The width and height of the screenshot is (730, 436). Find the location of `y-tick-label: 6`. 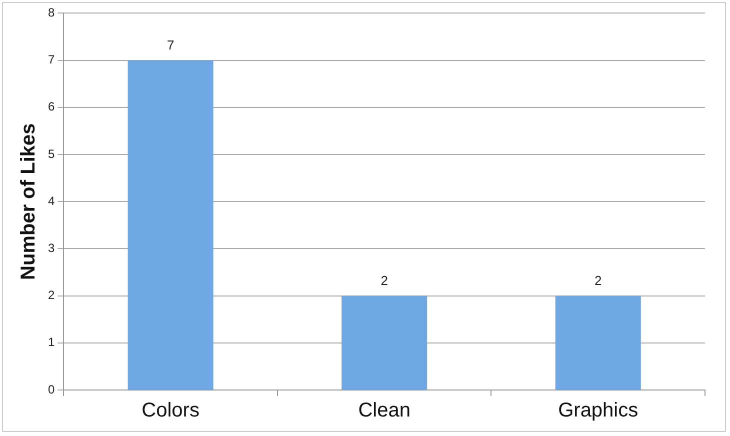

y-tick-label: 6 is located at coordinates (51, 107).